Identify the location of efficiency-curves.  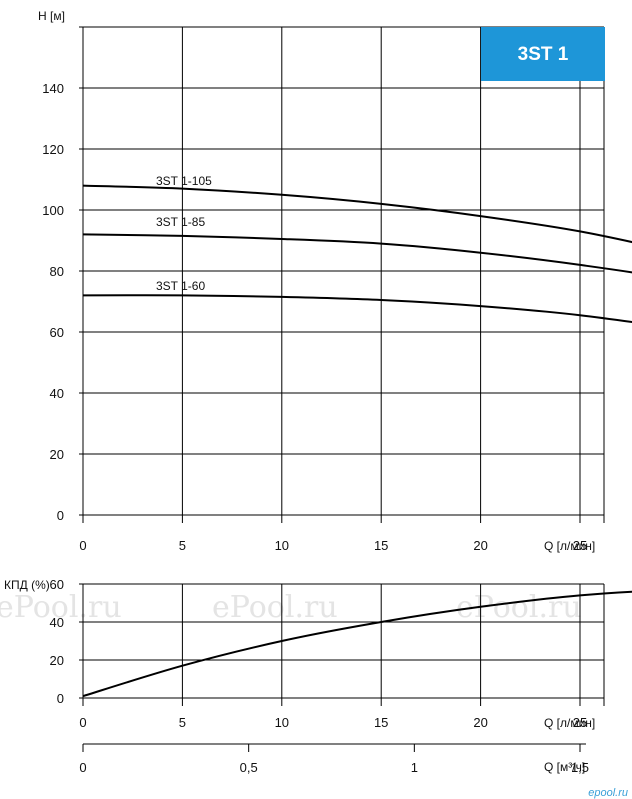
(357, 644).